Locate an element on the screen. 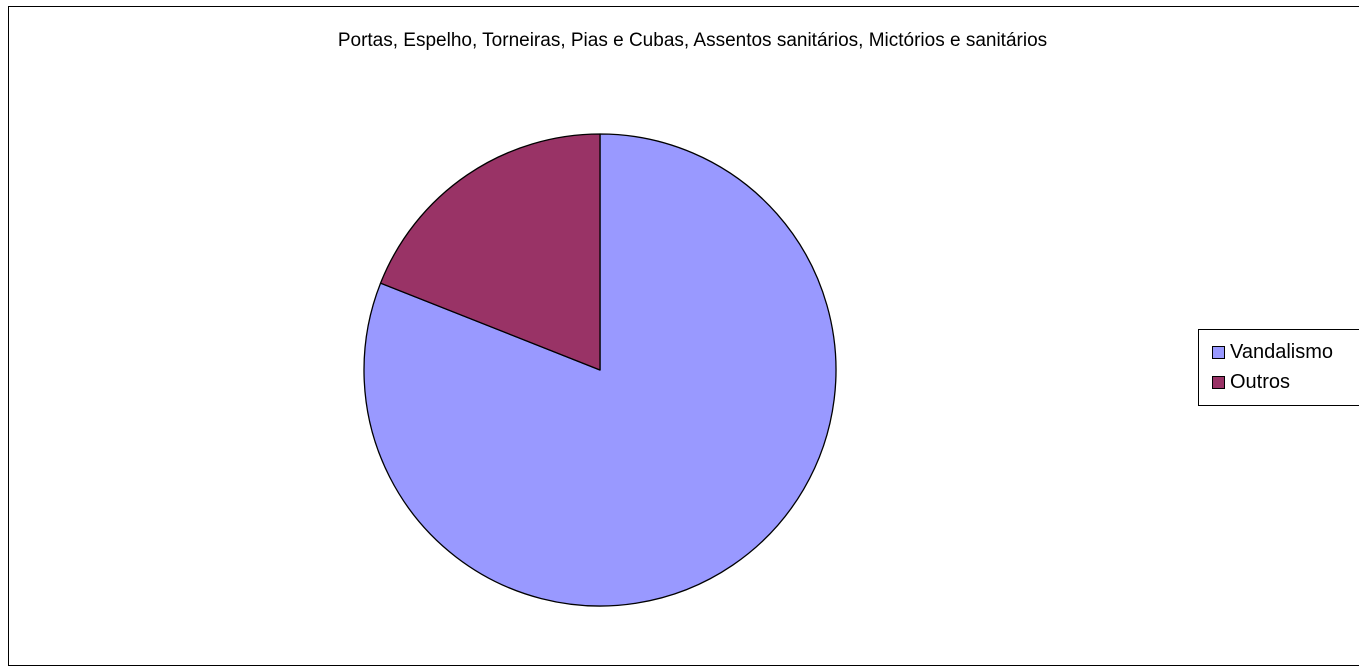  legend-swatch-vandalismo is located at coordinates (1218, 352).